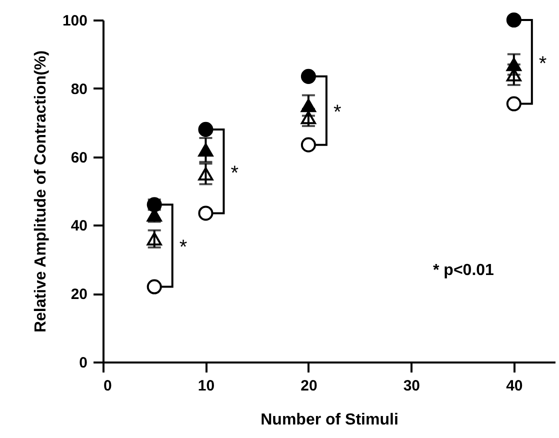  Describe the element at coordinates (83, 363) in the screenshot. I see `y-tick-label: 0` at that location.